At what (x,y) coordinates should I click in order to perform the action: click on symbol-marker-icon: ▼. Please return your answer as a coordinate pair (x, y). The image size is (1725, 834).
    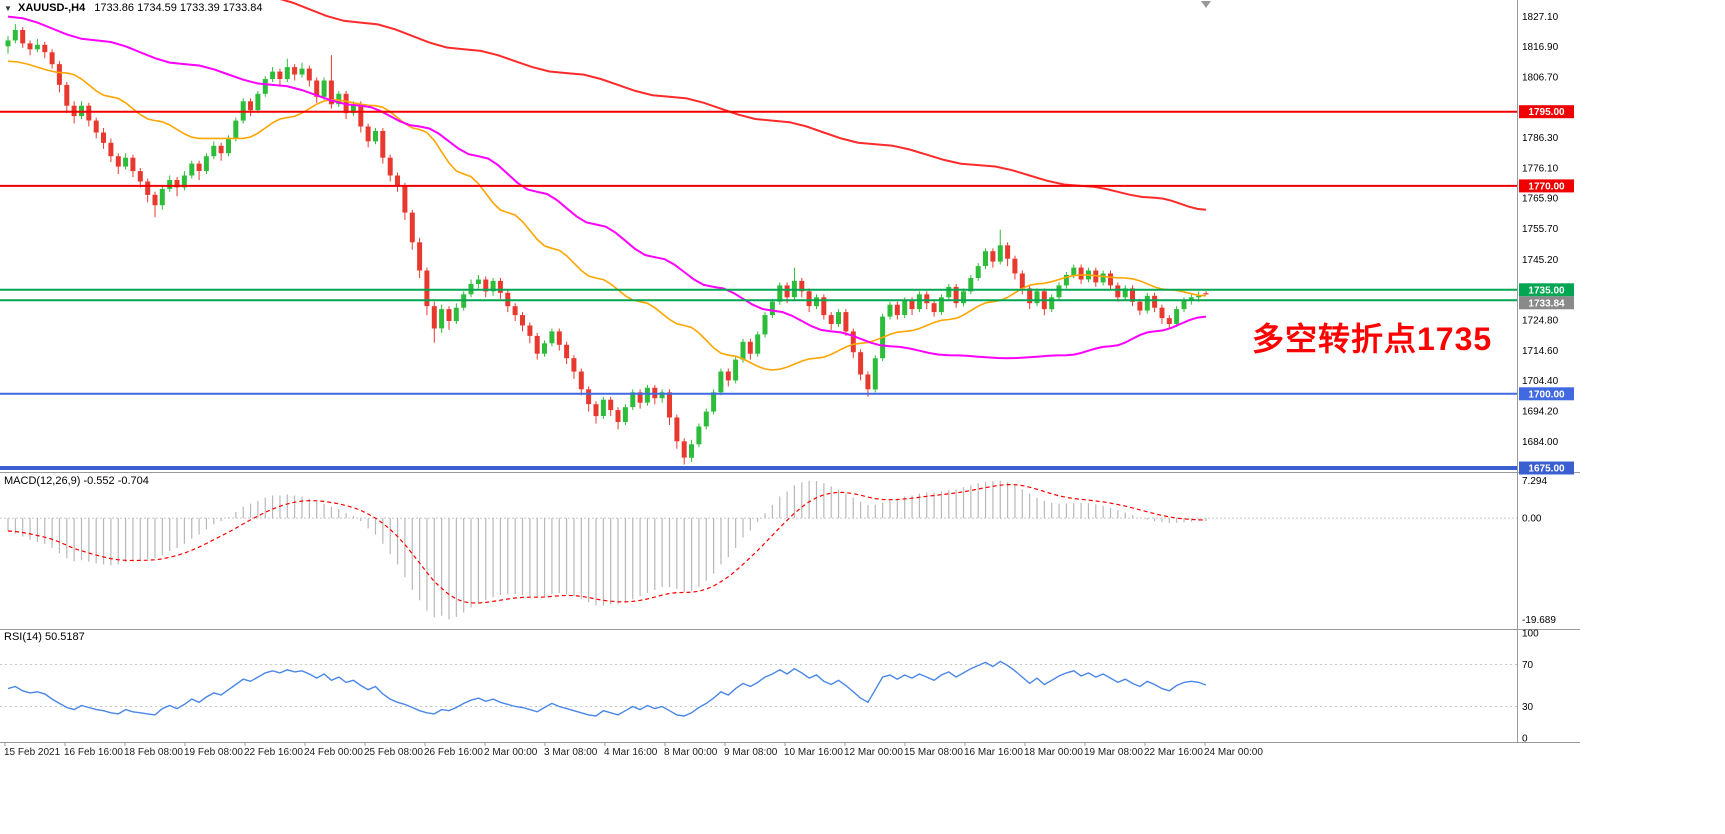
    Looking at the image, I should click on (8, 8).